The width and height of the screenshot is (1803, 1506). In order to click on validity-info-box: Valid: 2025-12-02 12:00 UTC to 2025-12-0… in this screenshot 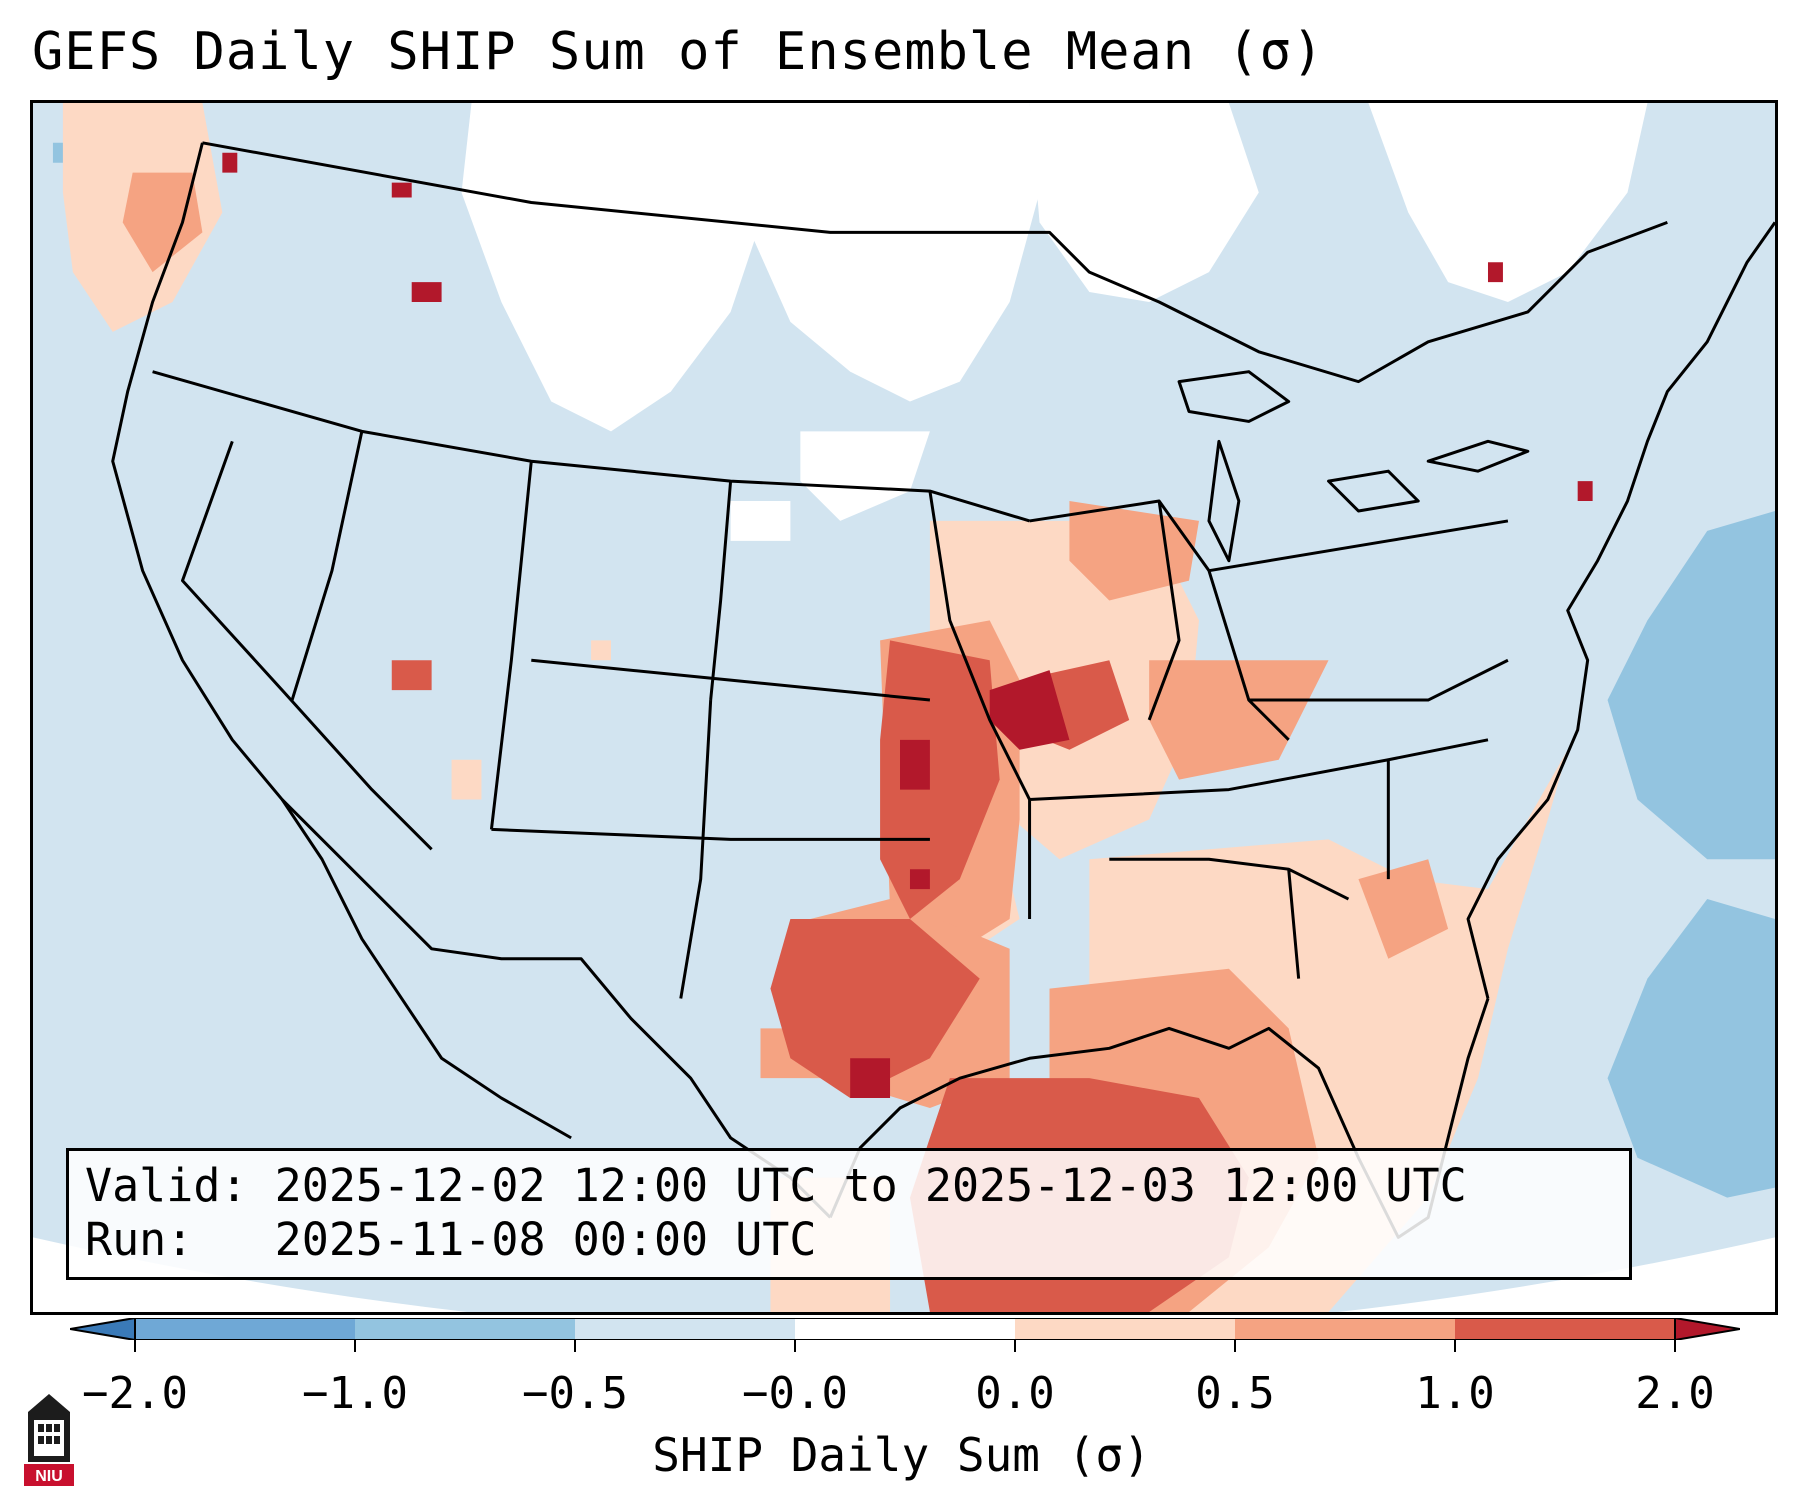, I will do `click(849, 1214)`.